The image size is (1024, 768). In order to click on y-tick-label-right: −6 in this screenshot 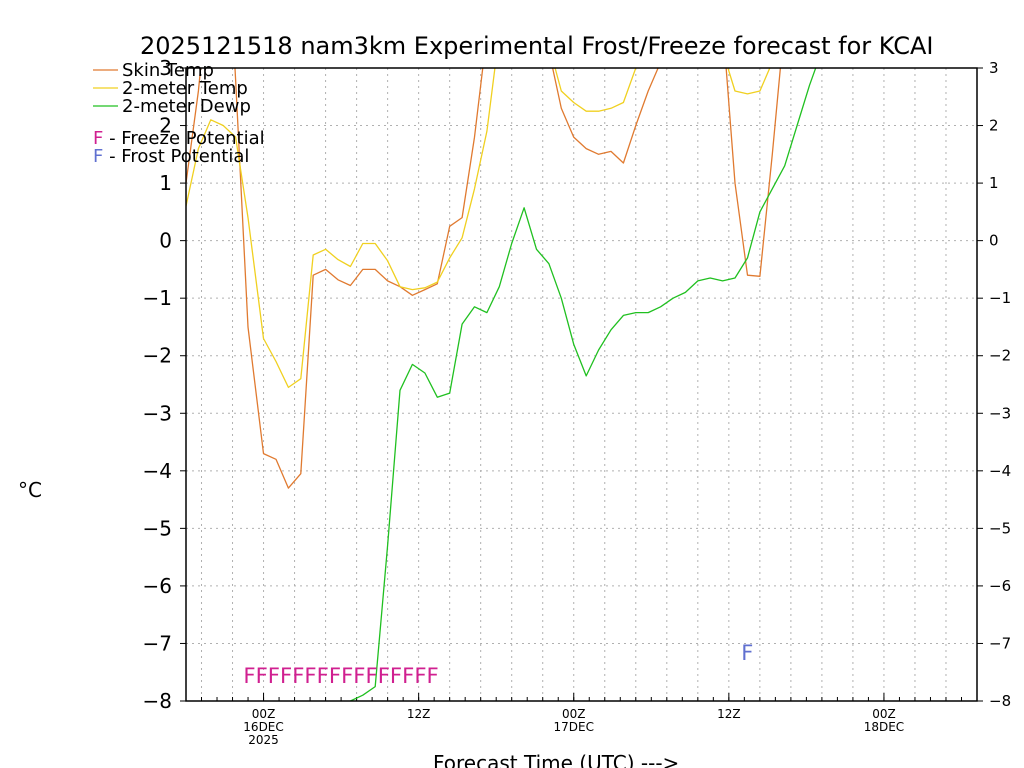, I will do `click(1000, 586)`.